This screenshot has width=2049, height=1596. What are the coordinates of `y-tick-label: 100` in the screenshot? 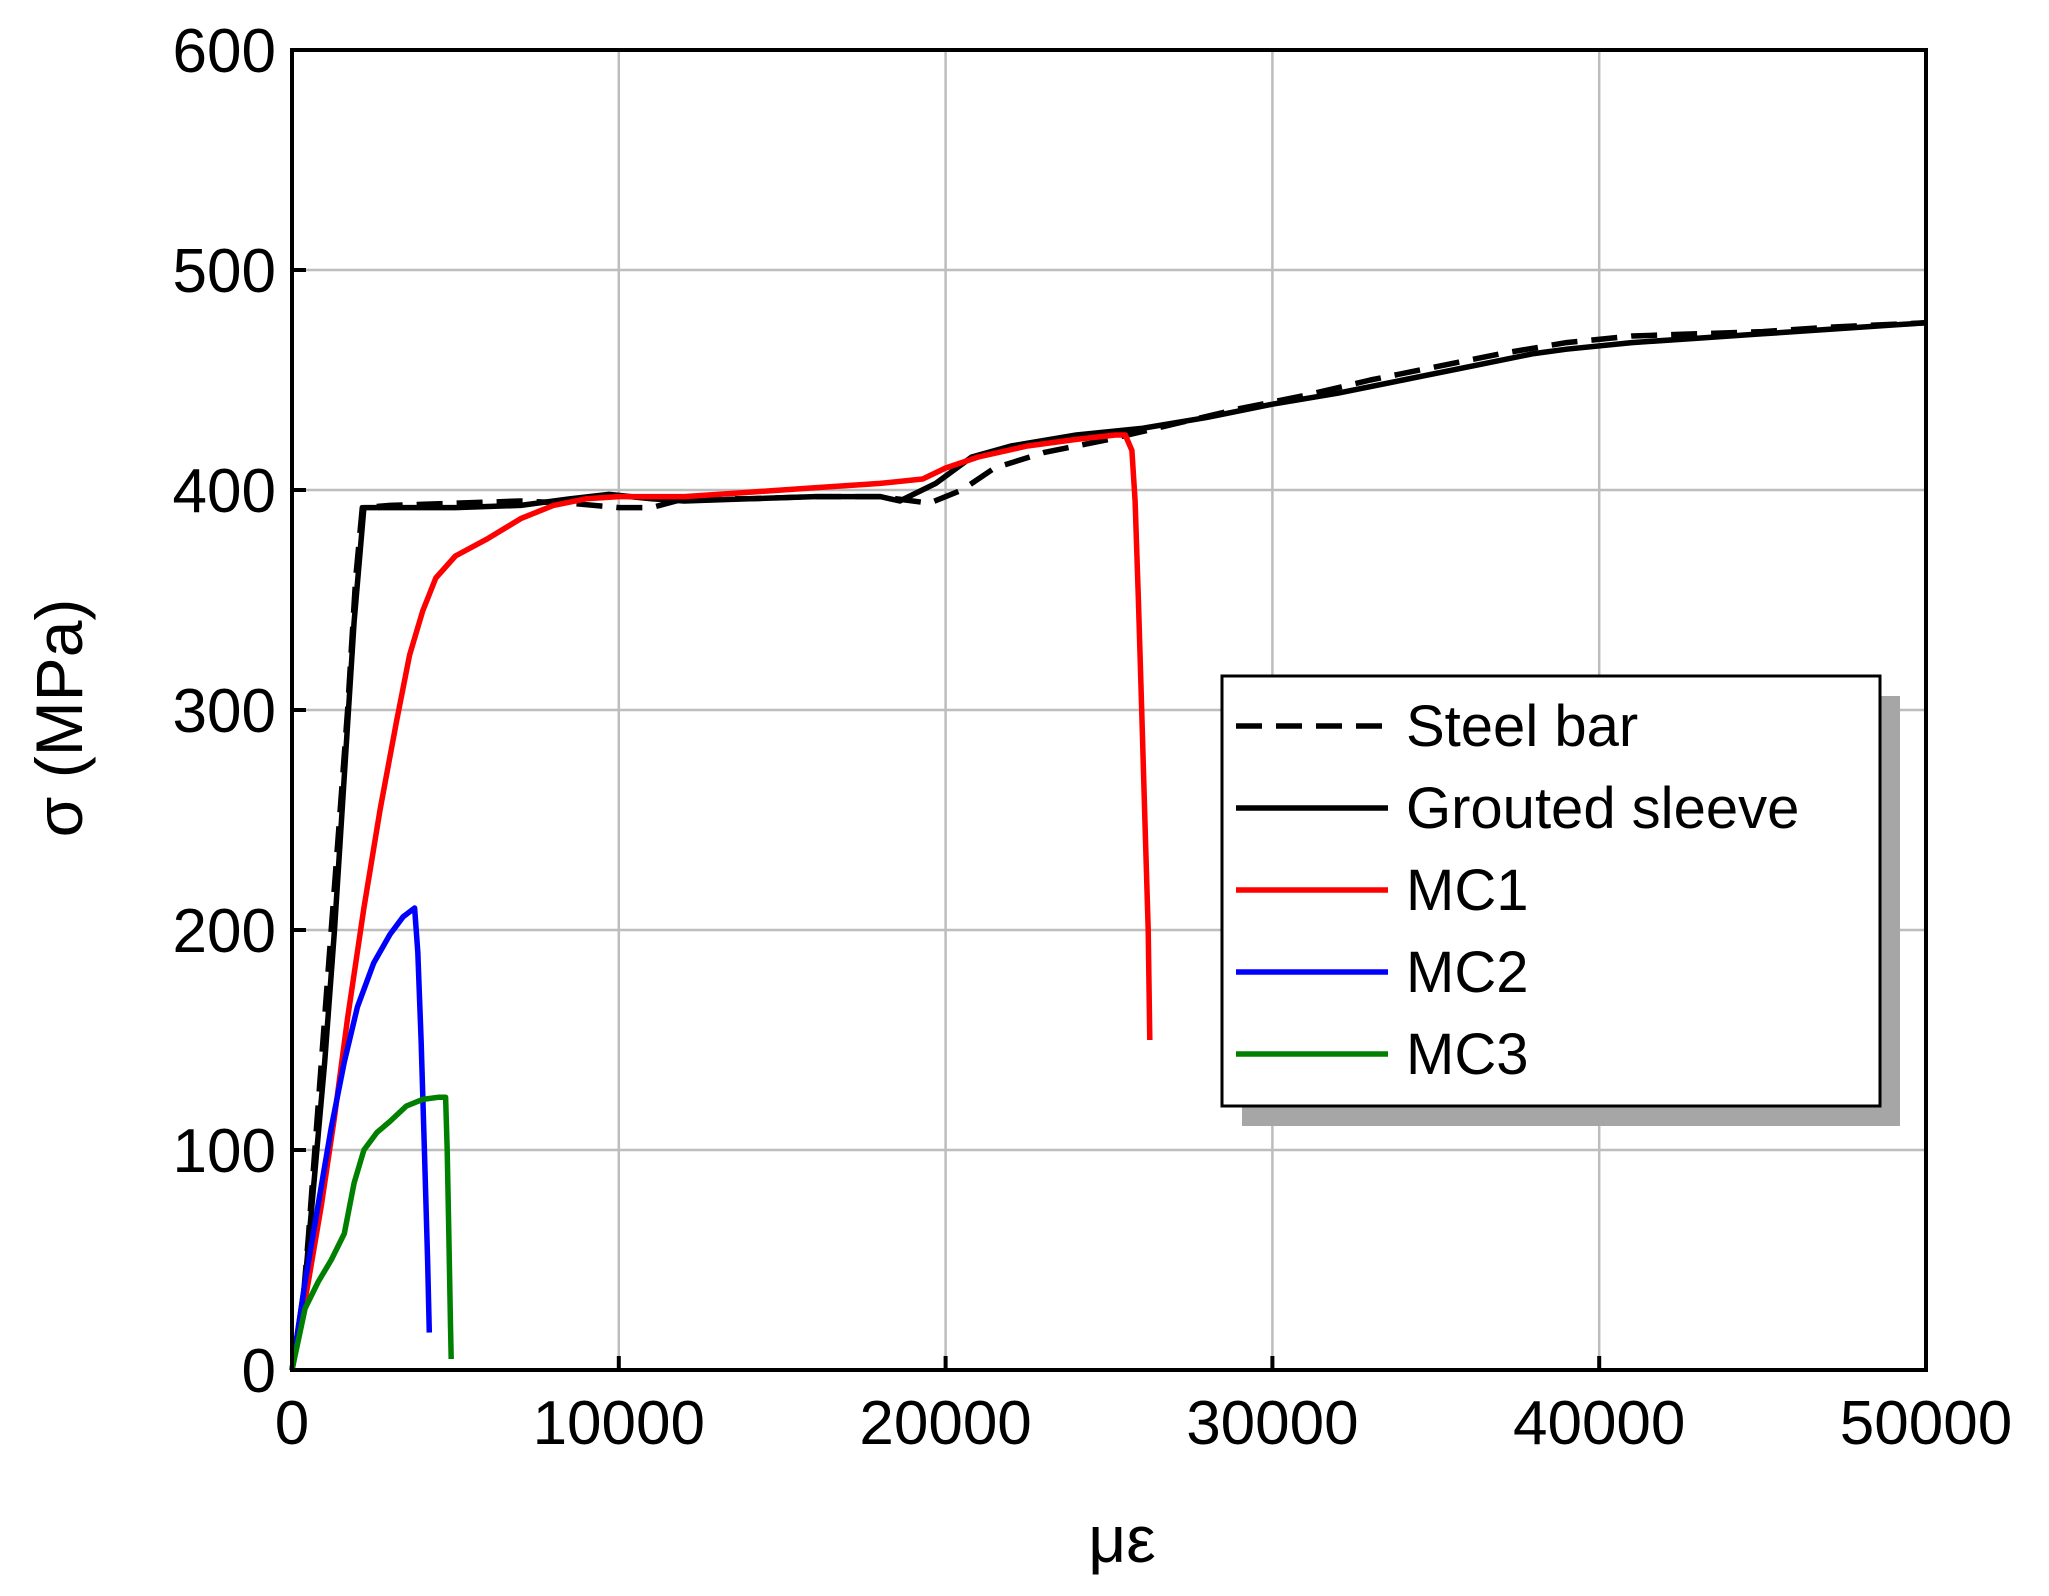 It's located at (224, 1151).